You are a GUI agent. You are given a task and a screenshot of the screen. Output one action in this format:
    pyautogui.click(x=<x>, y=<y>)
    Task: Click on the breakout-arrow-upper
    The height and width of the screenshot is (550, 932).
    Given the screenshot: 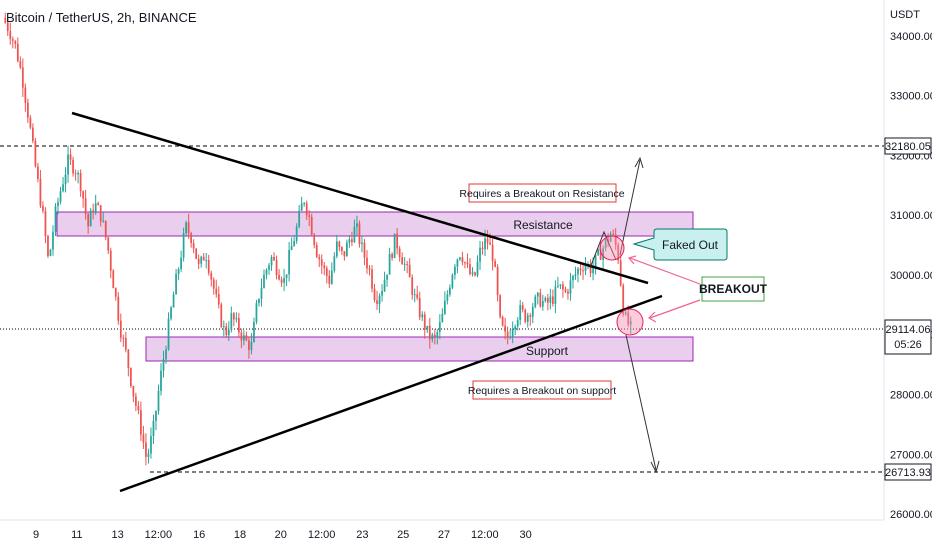 What is the action you would take?
    pyautogui.click(x=665, y=271)
    